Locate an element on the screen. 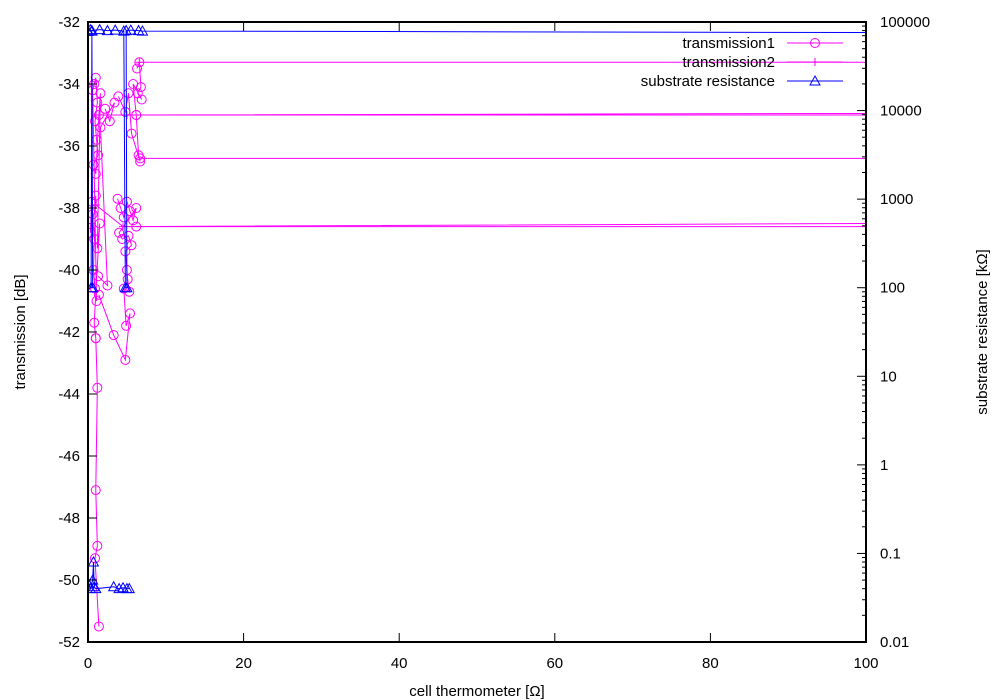  x-tick-label: 40 is located at coordinates (399, 663).